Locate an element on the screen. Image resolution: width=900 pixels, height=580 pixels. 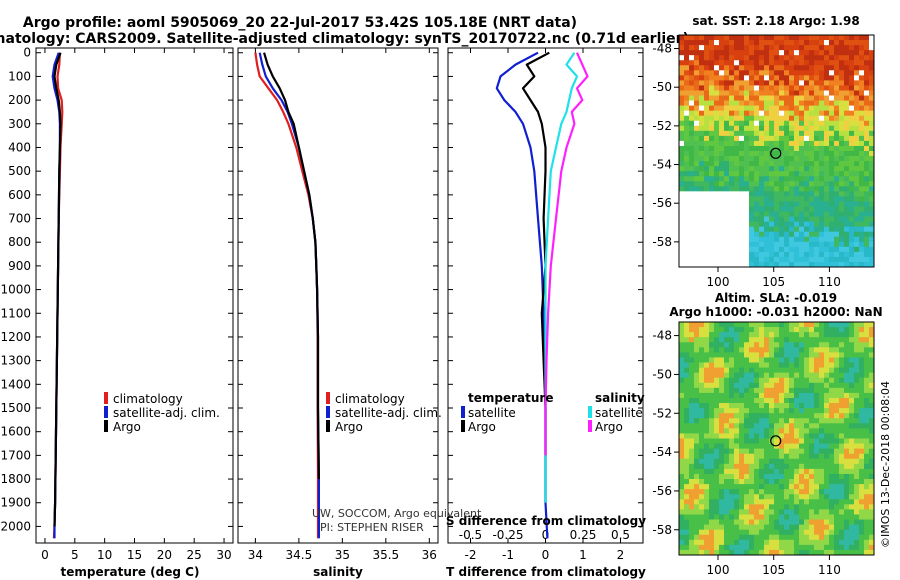
pressure-tick-label: 1700 is located at coordinates (15, 455).